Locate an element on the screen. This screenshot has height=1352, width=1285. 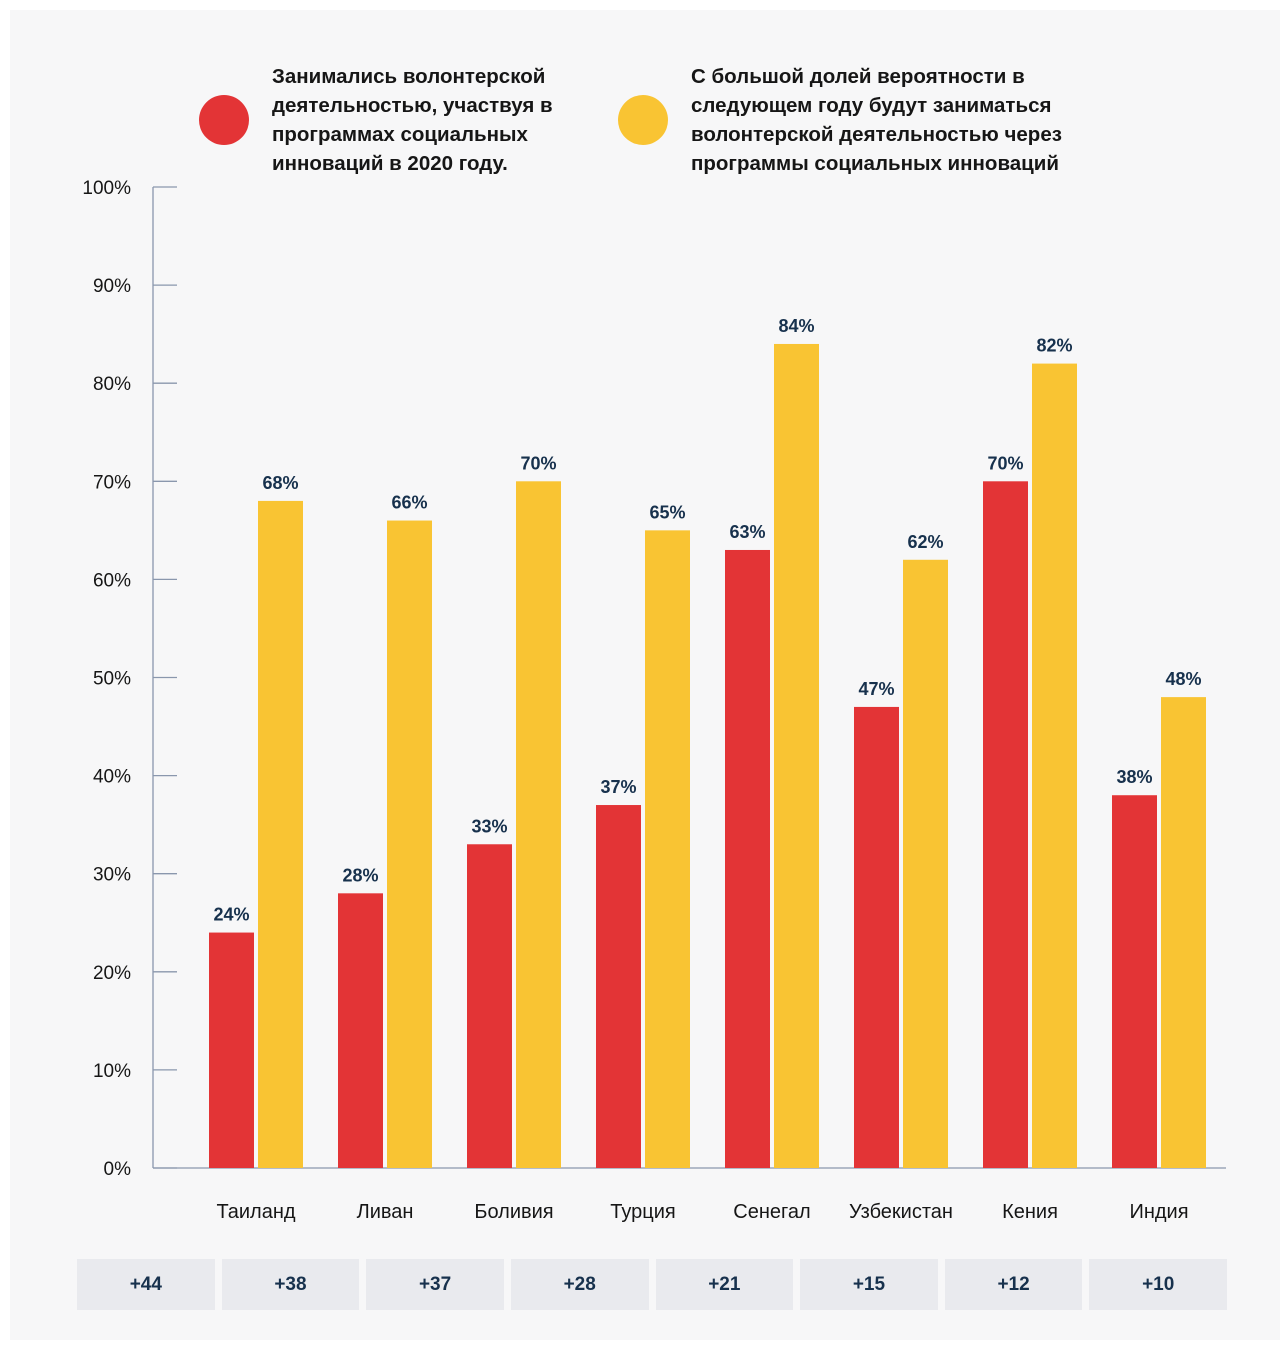
bar-value-label: 33% is located at coordinates (489, 826).